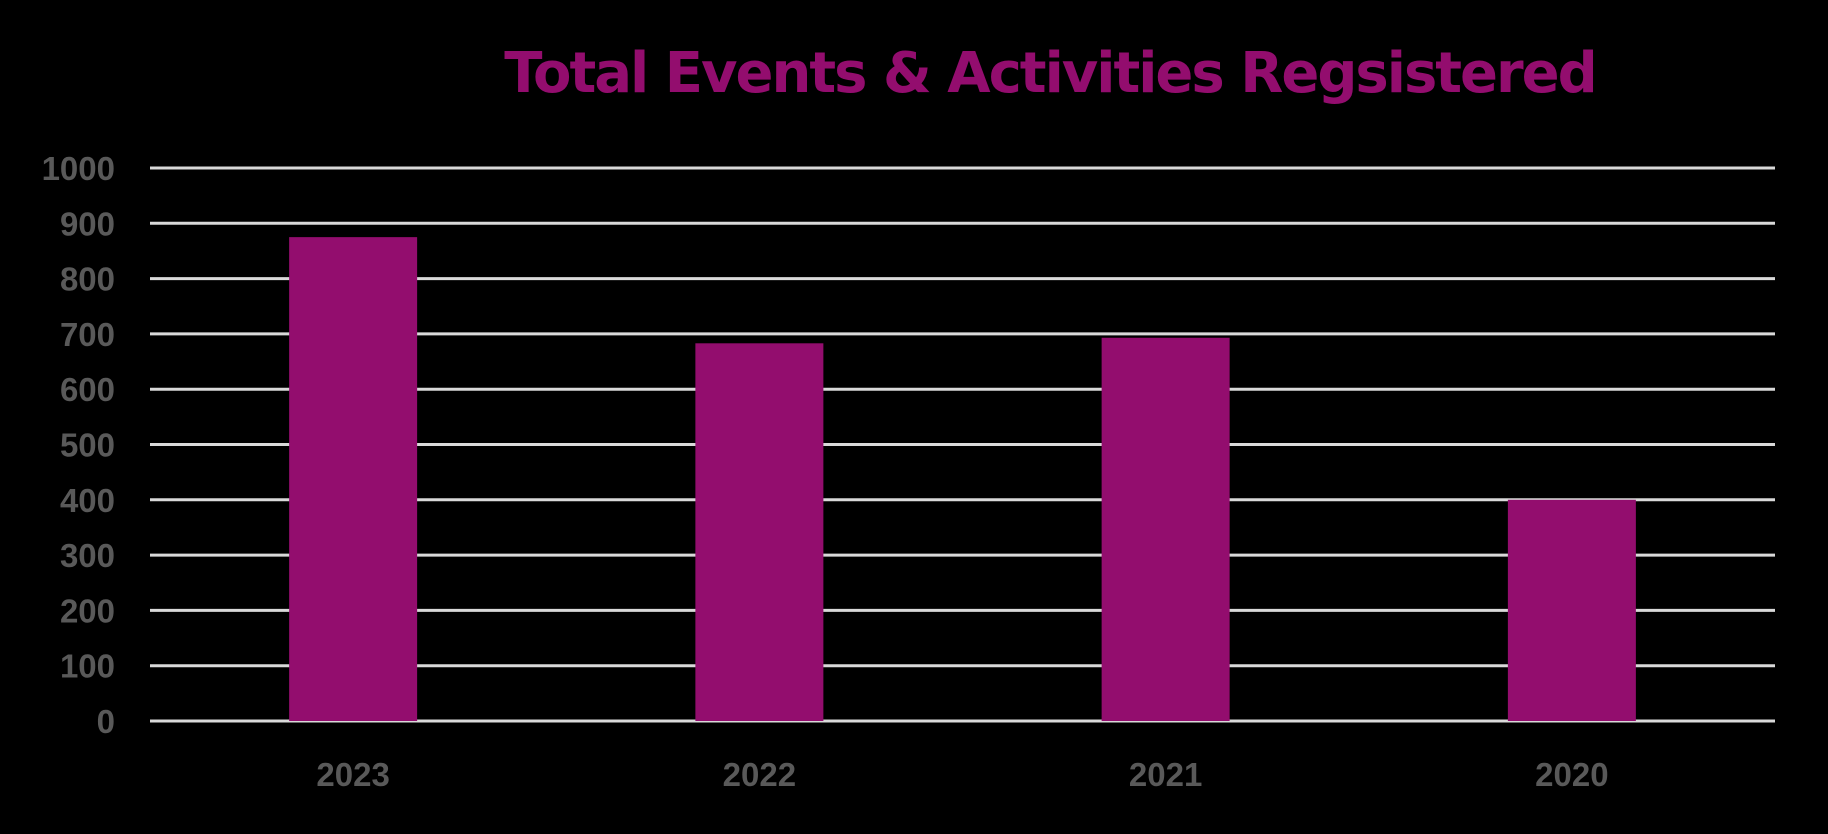 The image size is (1828, 834). What do you see at coordinates (1165, 774) in the screenshot?
I see `x-tick-label-2021: 2021` at bounding box center [1165, 774].